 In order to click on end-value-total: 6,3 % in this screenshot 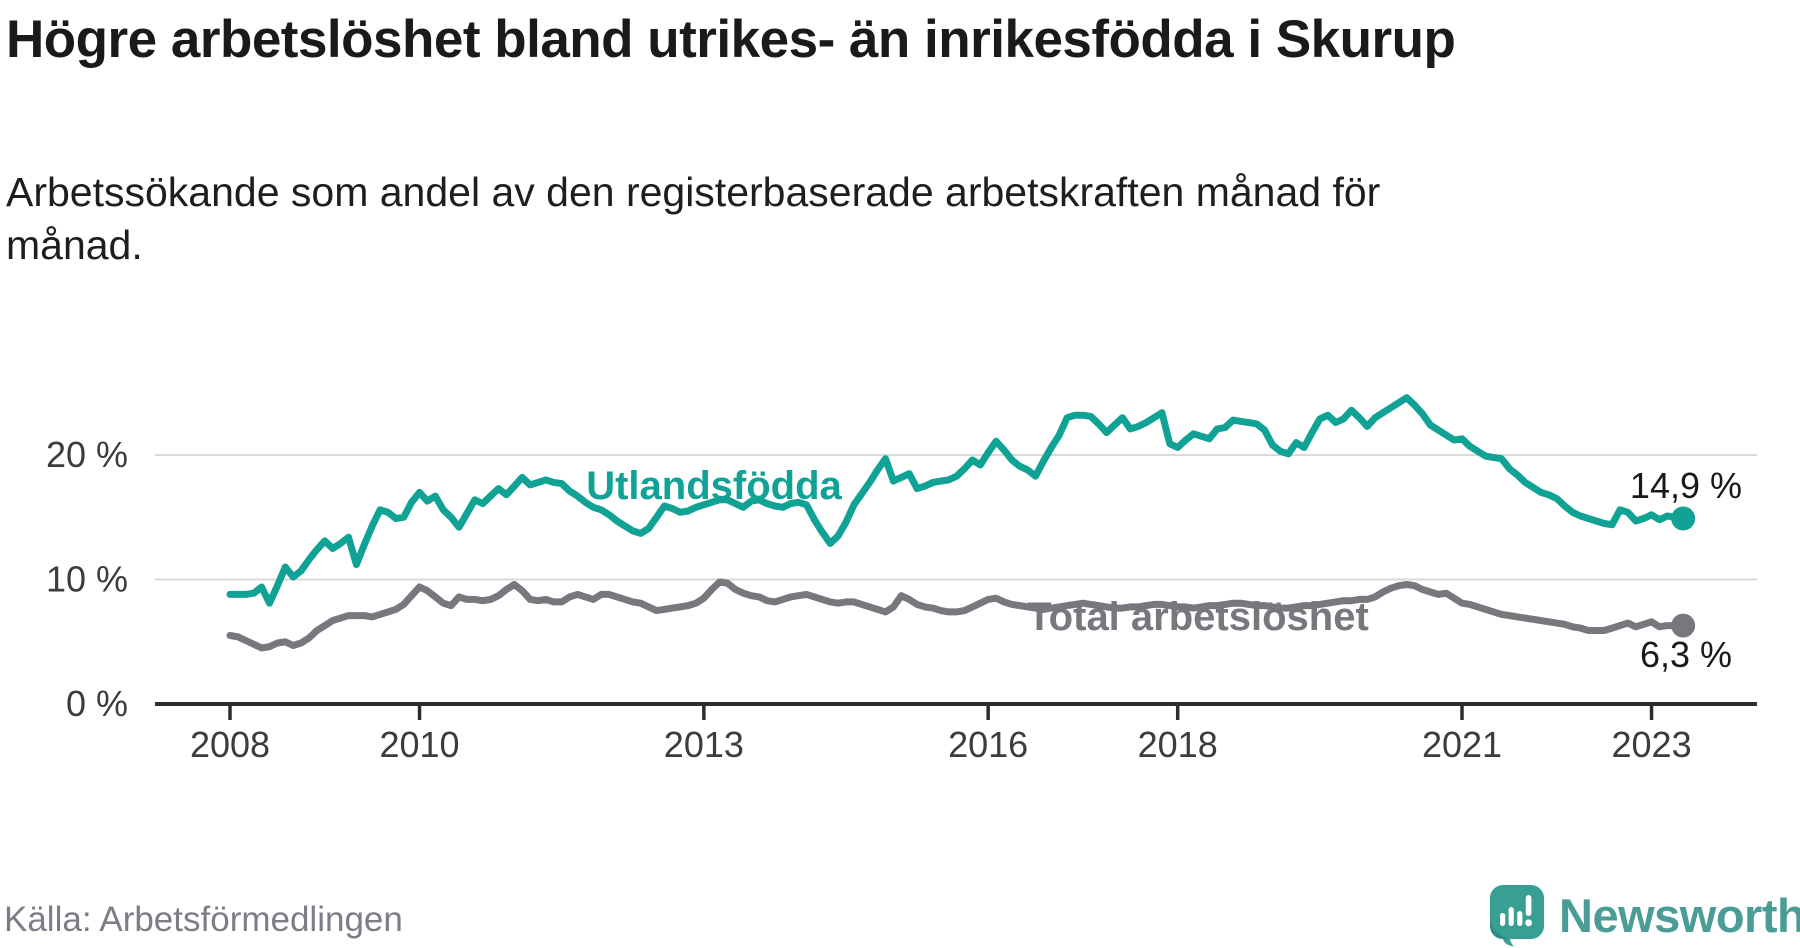, I will do `click(1686, 654)`.